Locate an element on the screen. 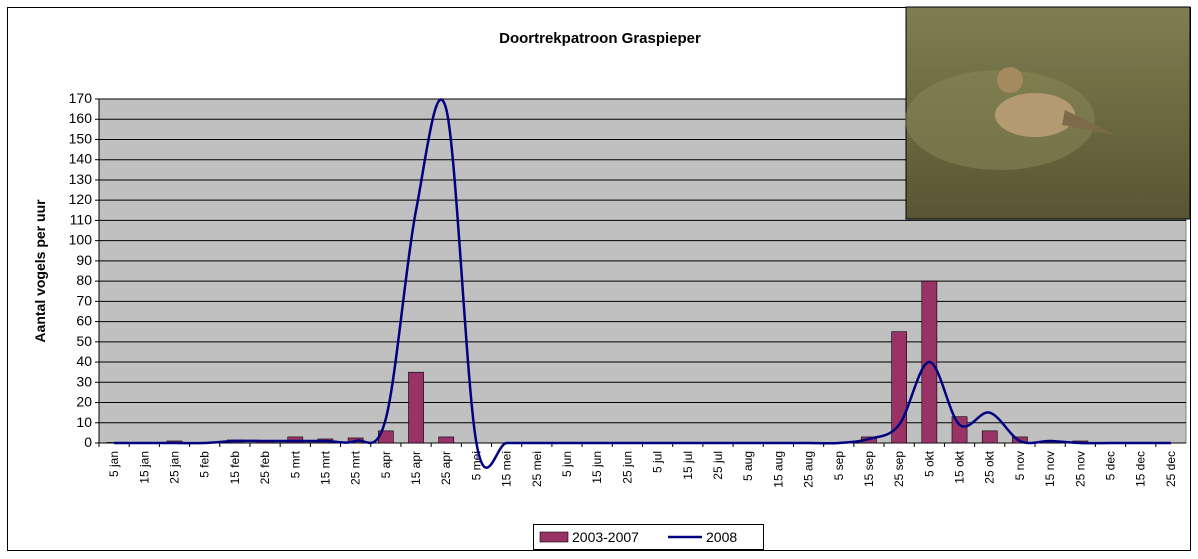  y-tick-label: 20 is located at coordinates (84, 402).